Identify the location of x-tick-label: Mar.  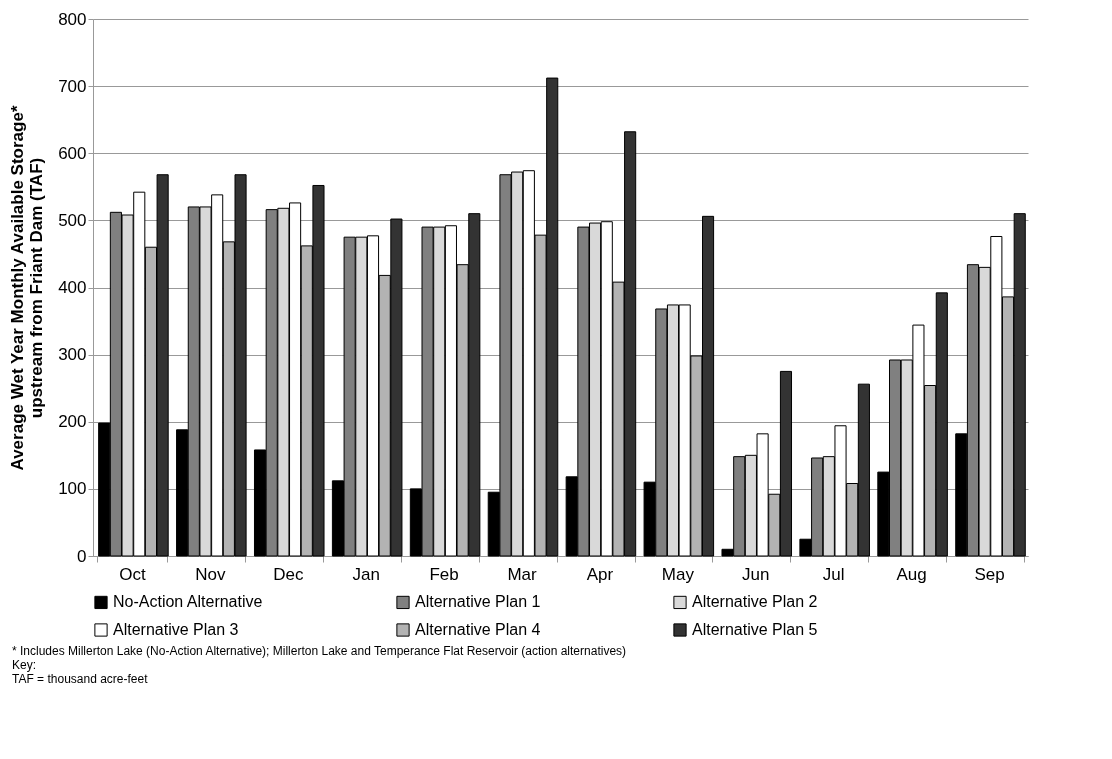
(522, 574).